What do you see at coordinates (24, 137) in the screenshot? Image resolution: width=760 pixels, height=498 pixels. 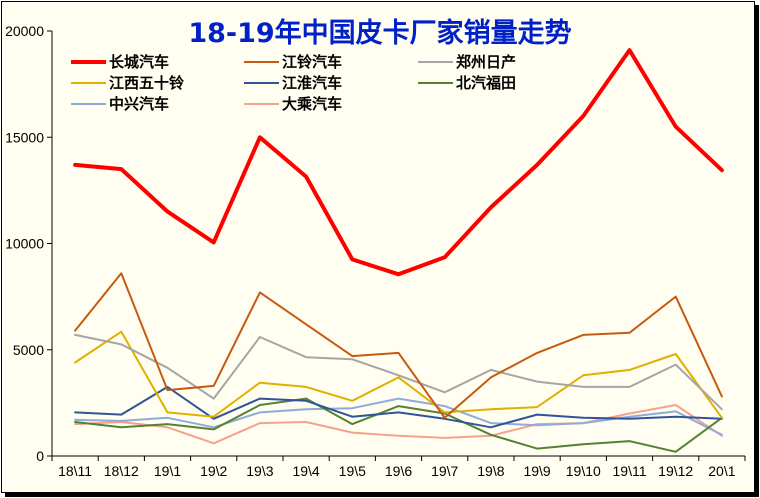 I see `y-tick-label: 15000` at bounding box center [24, 137].